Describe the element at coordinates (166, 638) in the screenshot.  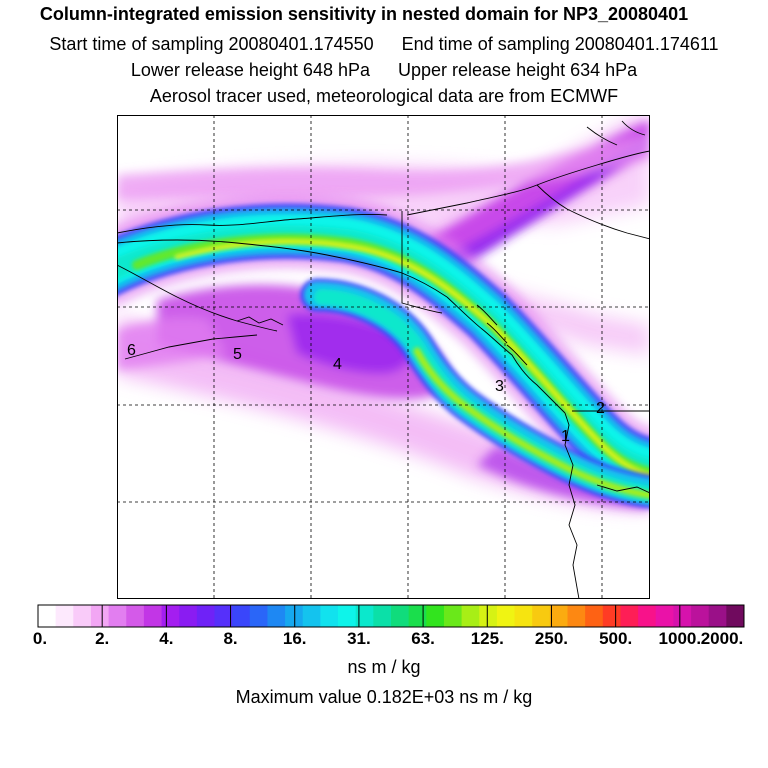
I see `colorbar-tick-label: 4.` at that location.